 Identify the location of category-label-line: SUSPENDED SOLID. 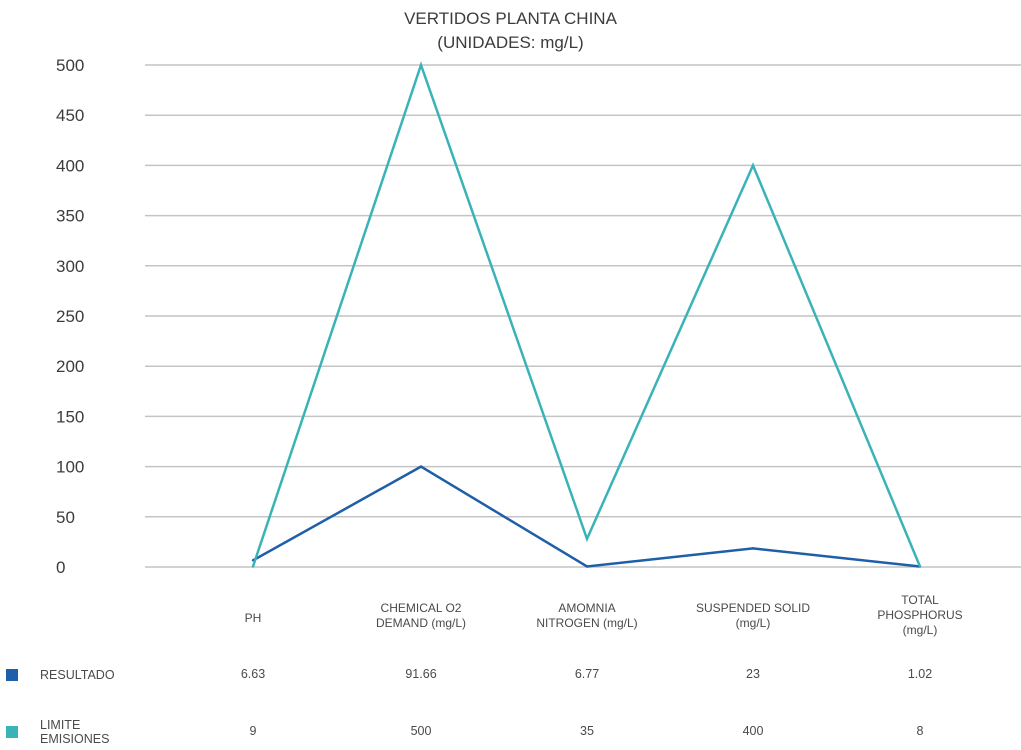
(753, 608).